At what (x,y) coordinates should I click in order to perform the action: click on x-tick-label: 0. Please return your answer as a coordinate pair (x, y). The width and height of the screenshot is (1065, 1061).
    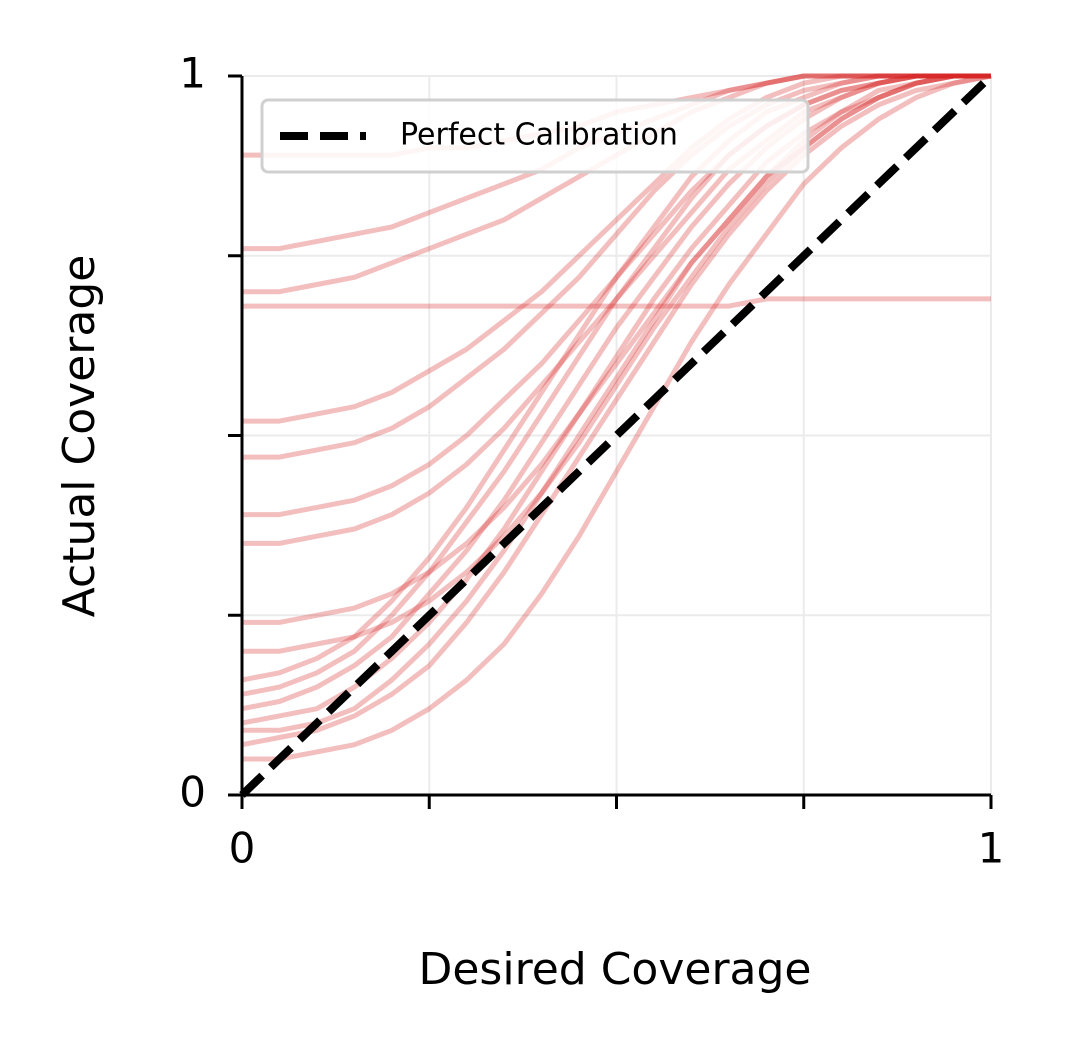
    Looking at the image, I should click on (242, 848).